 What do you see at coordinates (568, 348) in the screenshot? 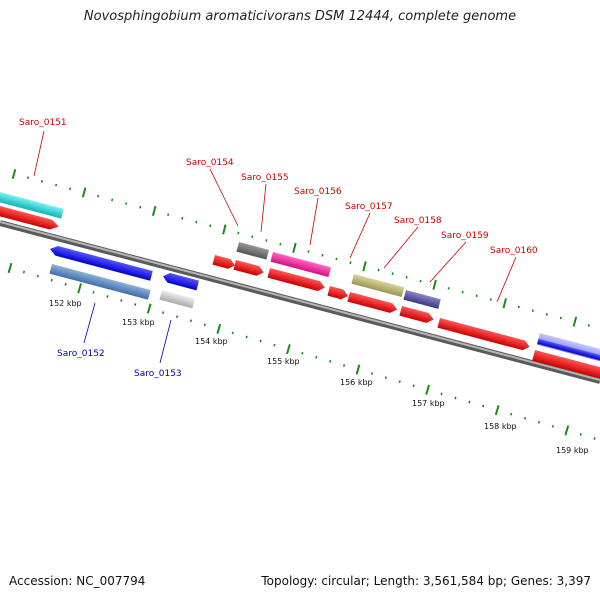
I see `gene-lavender` at bounding box center [568, 348].